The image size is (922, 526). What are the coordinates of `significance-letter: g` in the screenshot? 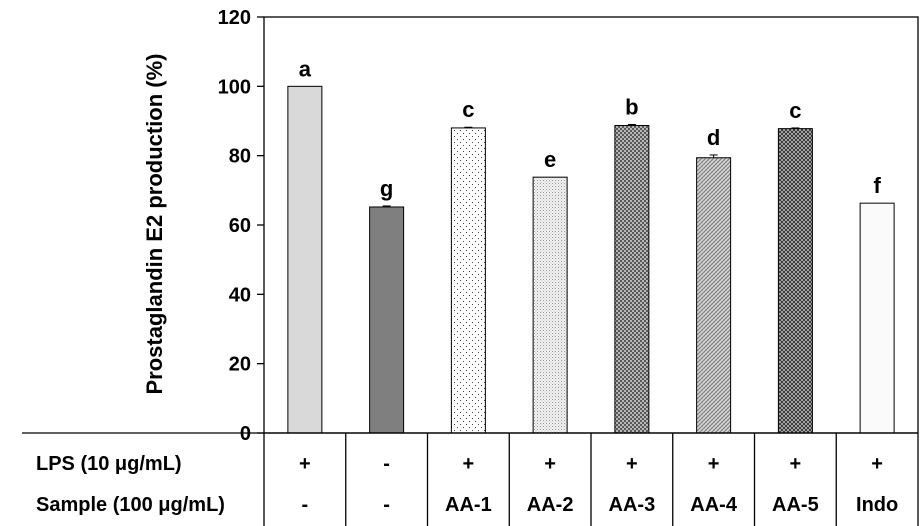 It's located at (386, 188).